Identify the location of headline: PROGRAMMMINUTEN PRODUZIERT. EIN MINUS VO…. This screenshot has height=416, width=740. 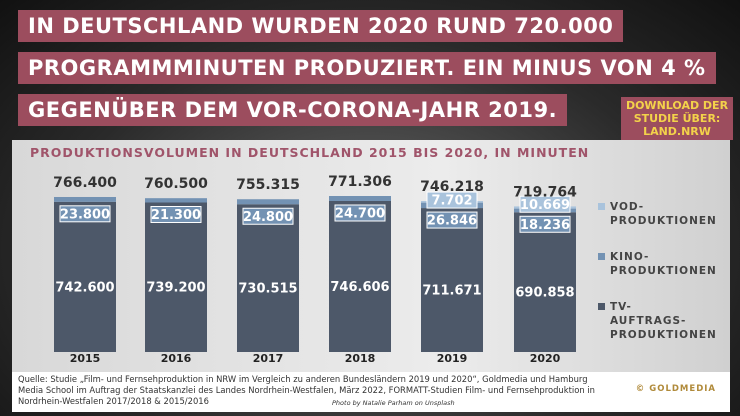
(367, 68).